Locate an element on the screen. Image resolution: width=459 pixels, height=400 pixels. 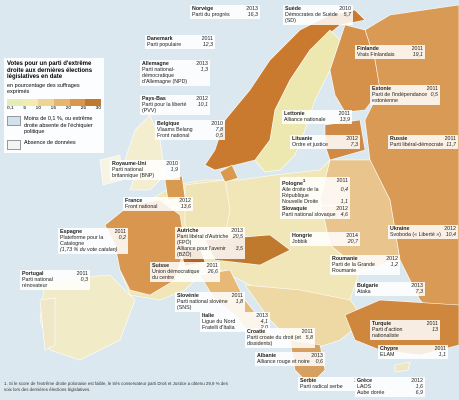
label-header: Lituanie 2012 is located at coordinates (325, 139).